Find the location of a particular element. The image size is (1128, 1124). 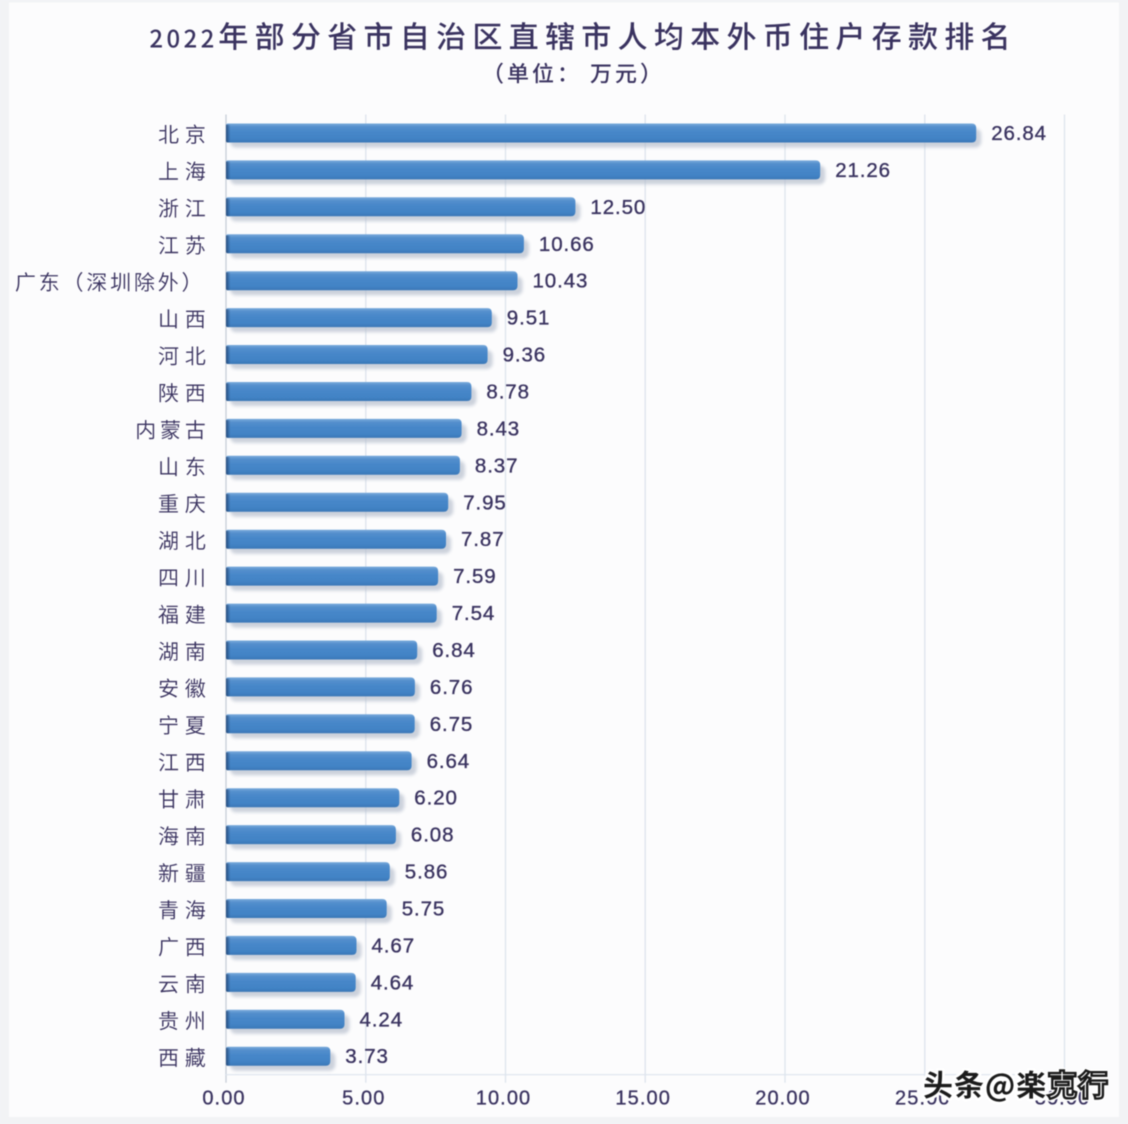

svg-text: 6.76 is located at coordinates (452, 687).